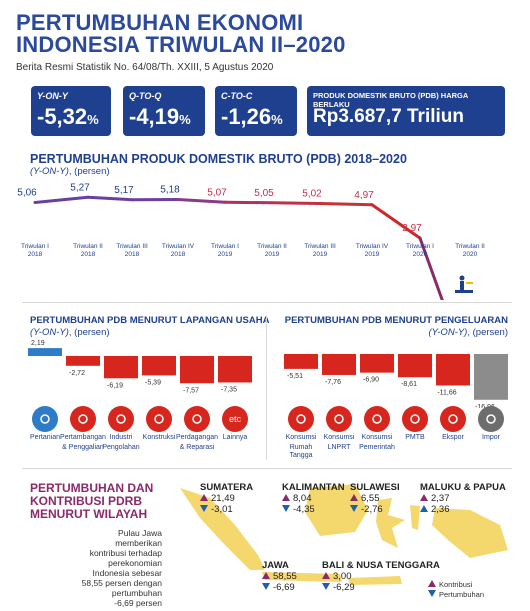 The width and height of the screenshot is (530, 611). Describe the element at coordinates (83, 447) in the screenshot. I see `category-label: & Penggalian` at that location.